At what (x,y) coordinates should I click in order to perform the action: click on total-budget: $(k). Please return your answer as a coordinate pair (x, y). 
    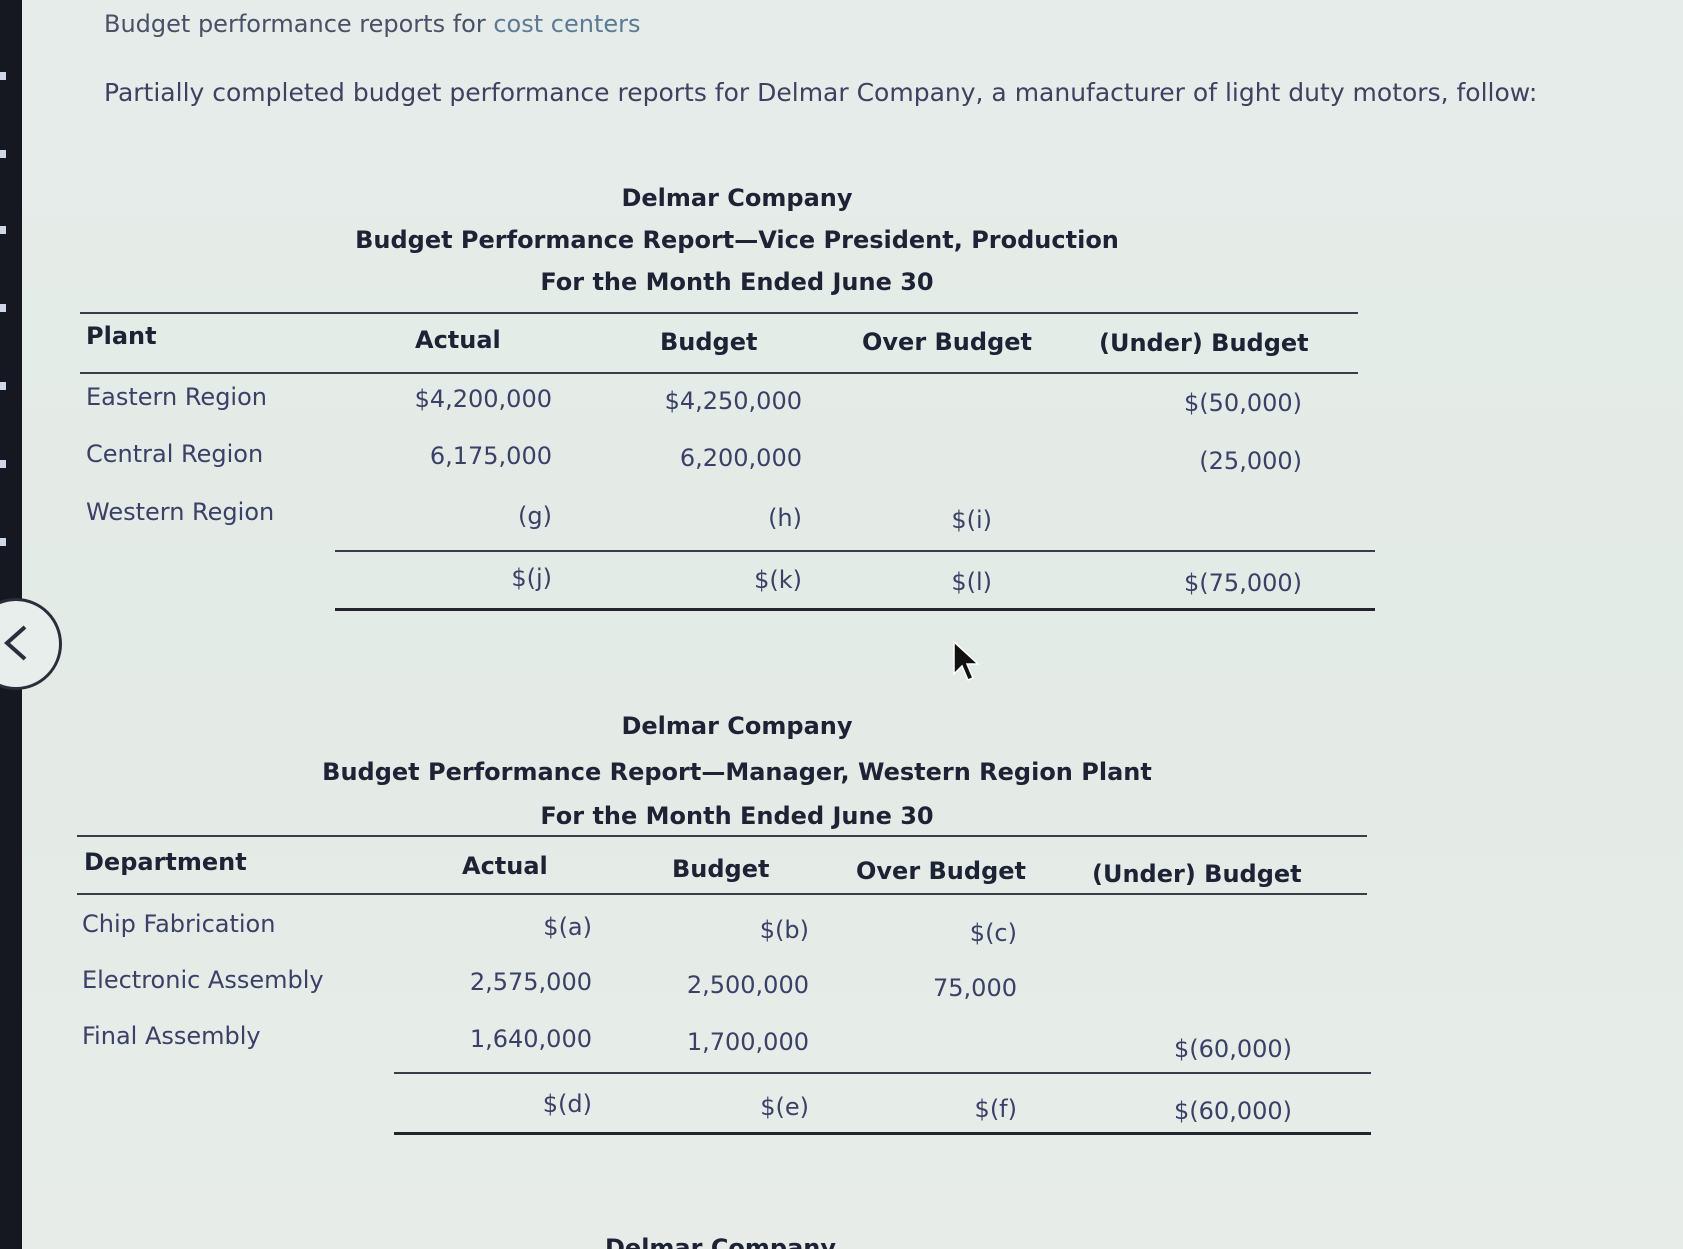
    Looking at the image, I should click on (778, 580).